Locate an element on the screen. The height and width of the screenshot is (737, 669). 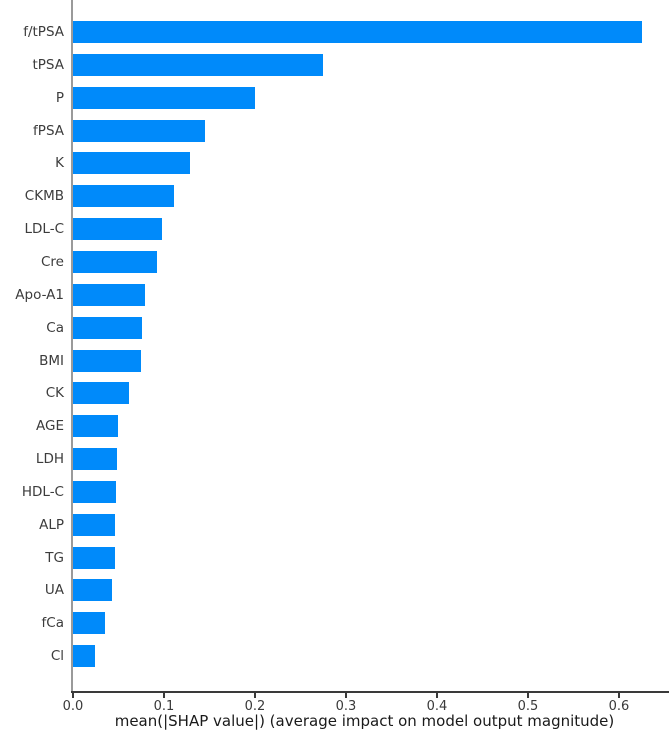
y-tick-label: ALP is located at coordinates (51, 524).